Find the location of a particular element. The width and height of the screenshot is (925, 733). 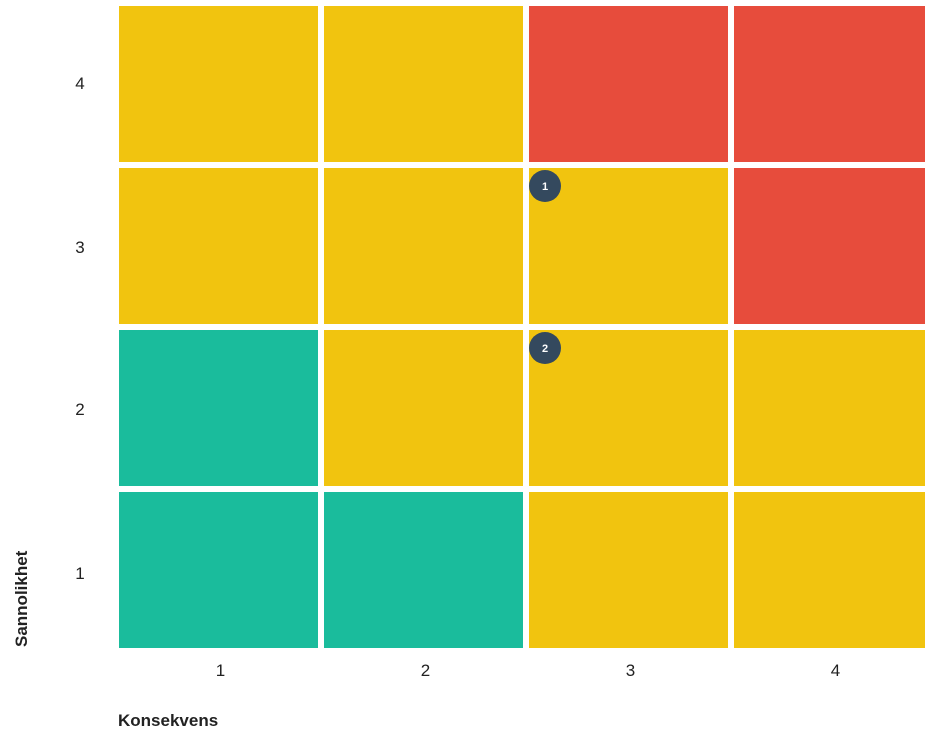

matrix-cell-k4-s2 is located at coordinates (829, 408).